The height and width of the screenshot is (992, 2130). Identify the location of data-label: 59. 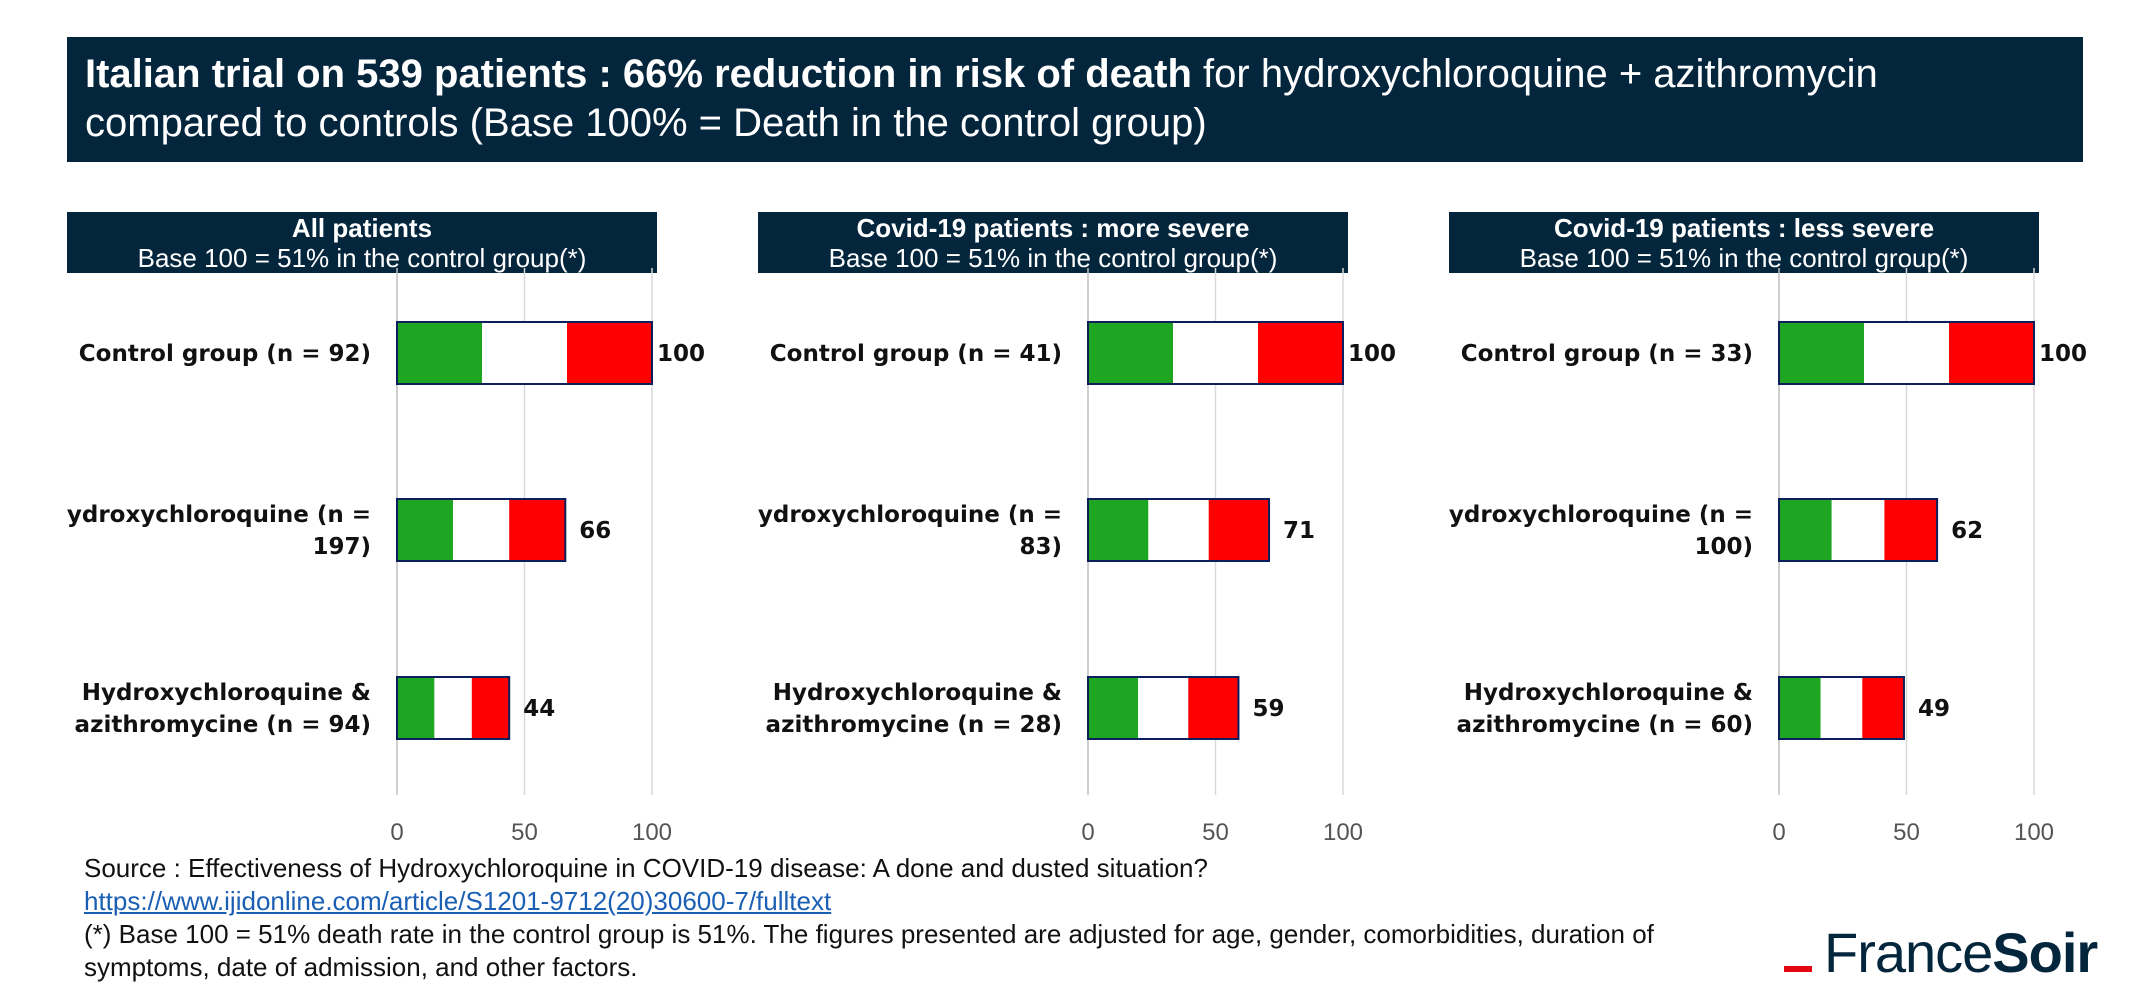
(1268, 709).